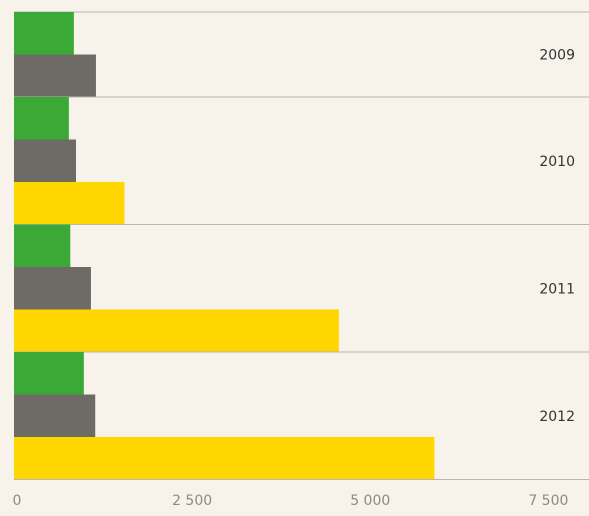 The height and width of the screenshot is (516, 589). I want to click on x-tick-label: 7 500, so click(548, 501).